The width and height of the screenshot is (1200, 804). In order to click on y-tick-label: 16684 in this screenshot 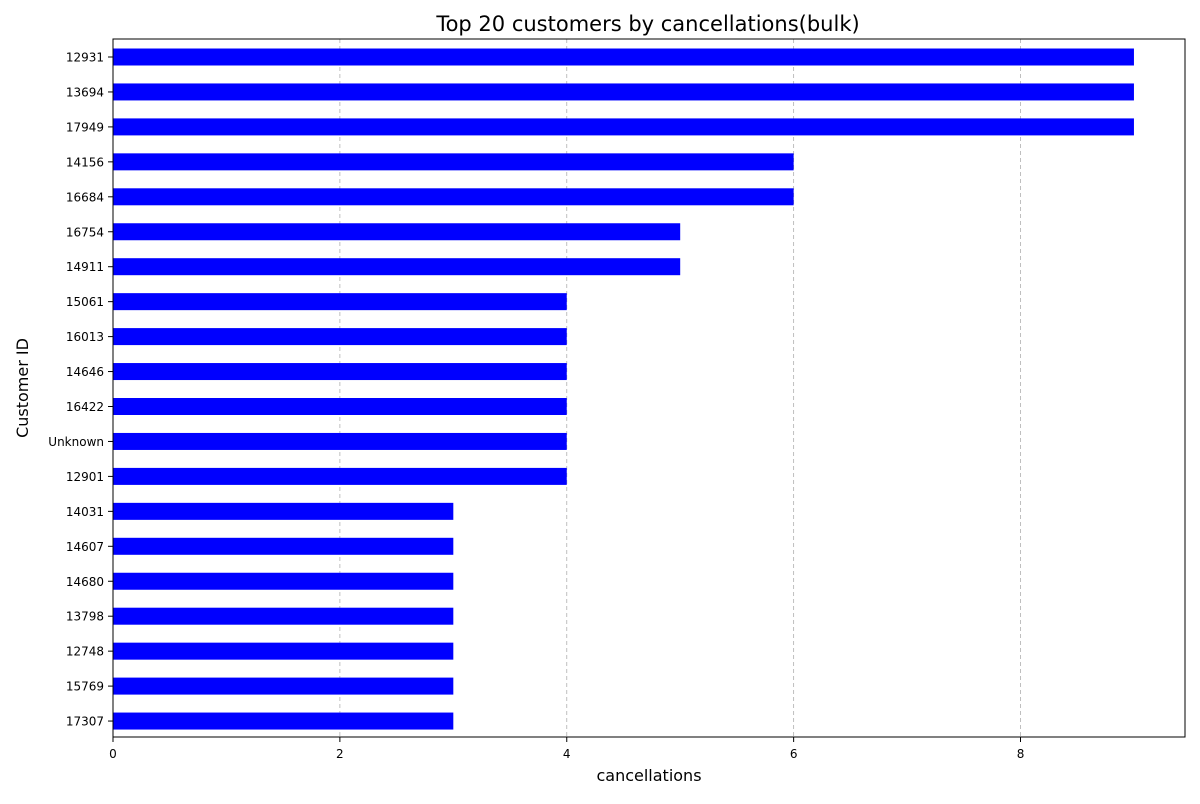, I will do `click(85, 197)`.